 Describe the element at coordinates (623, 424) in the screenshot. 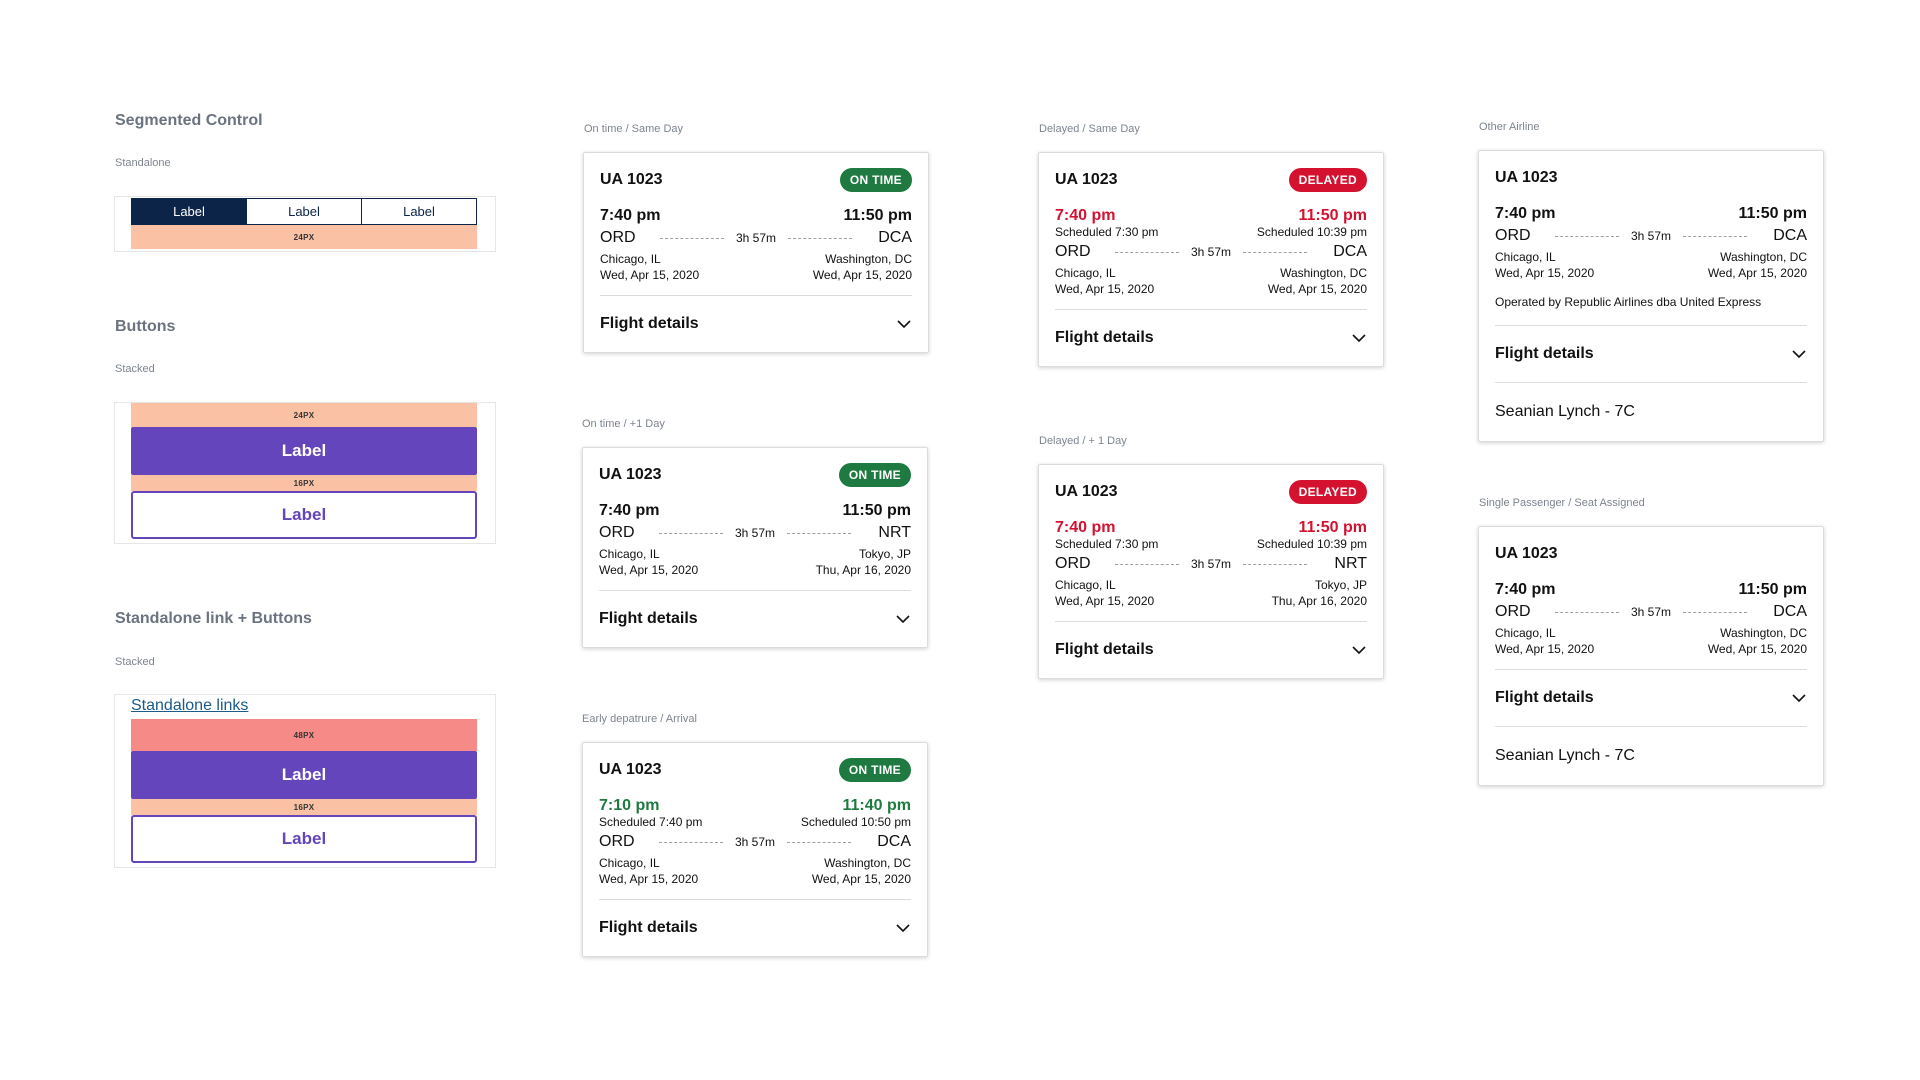

I see `card-label: On time / +1 Day` at that location.